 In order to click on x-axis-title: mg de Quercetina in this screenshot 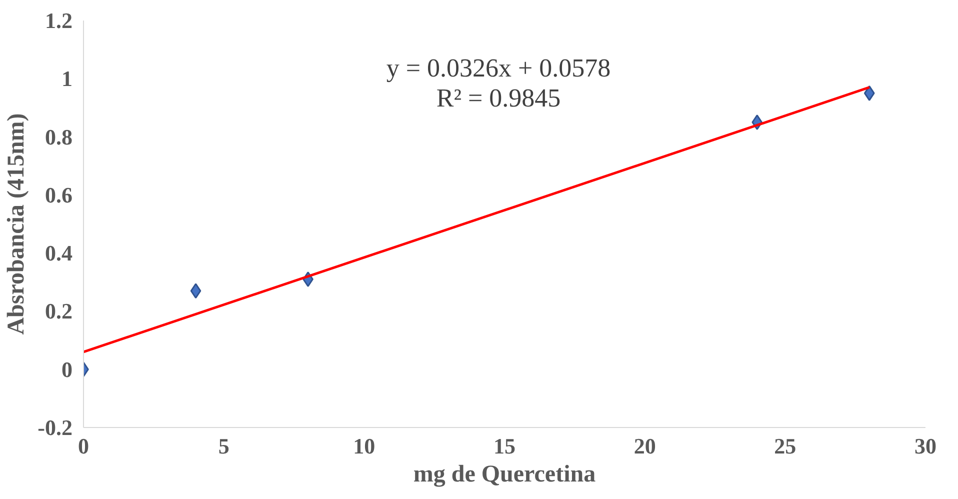, I will do `click(504, 475)`.